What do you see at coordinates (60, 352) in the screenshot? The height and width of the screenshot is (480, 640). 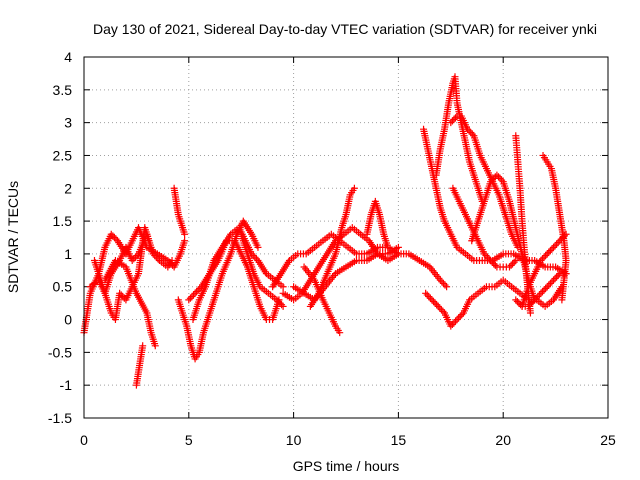 I see `y-tick-label: -0.5` at bounding box center [60, 352].